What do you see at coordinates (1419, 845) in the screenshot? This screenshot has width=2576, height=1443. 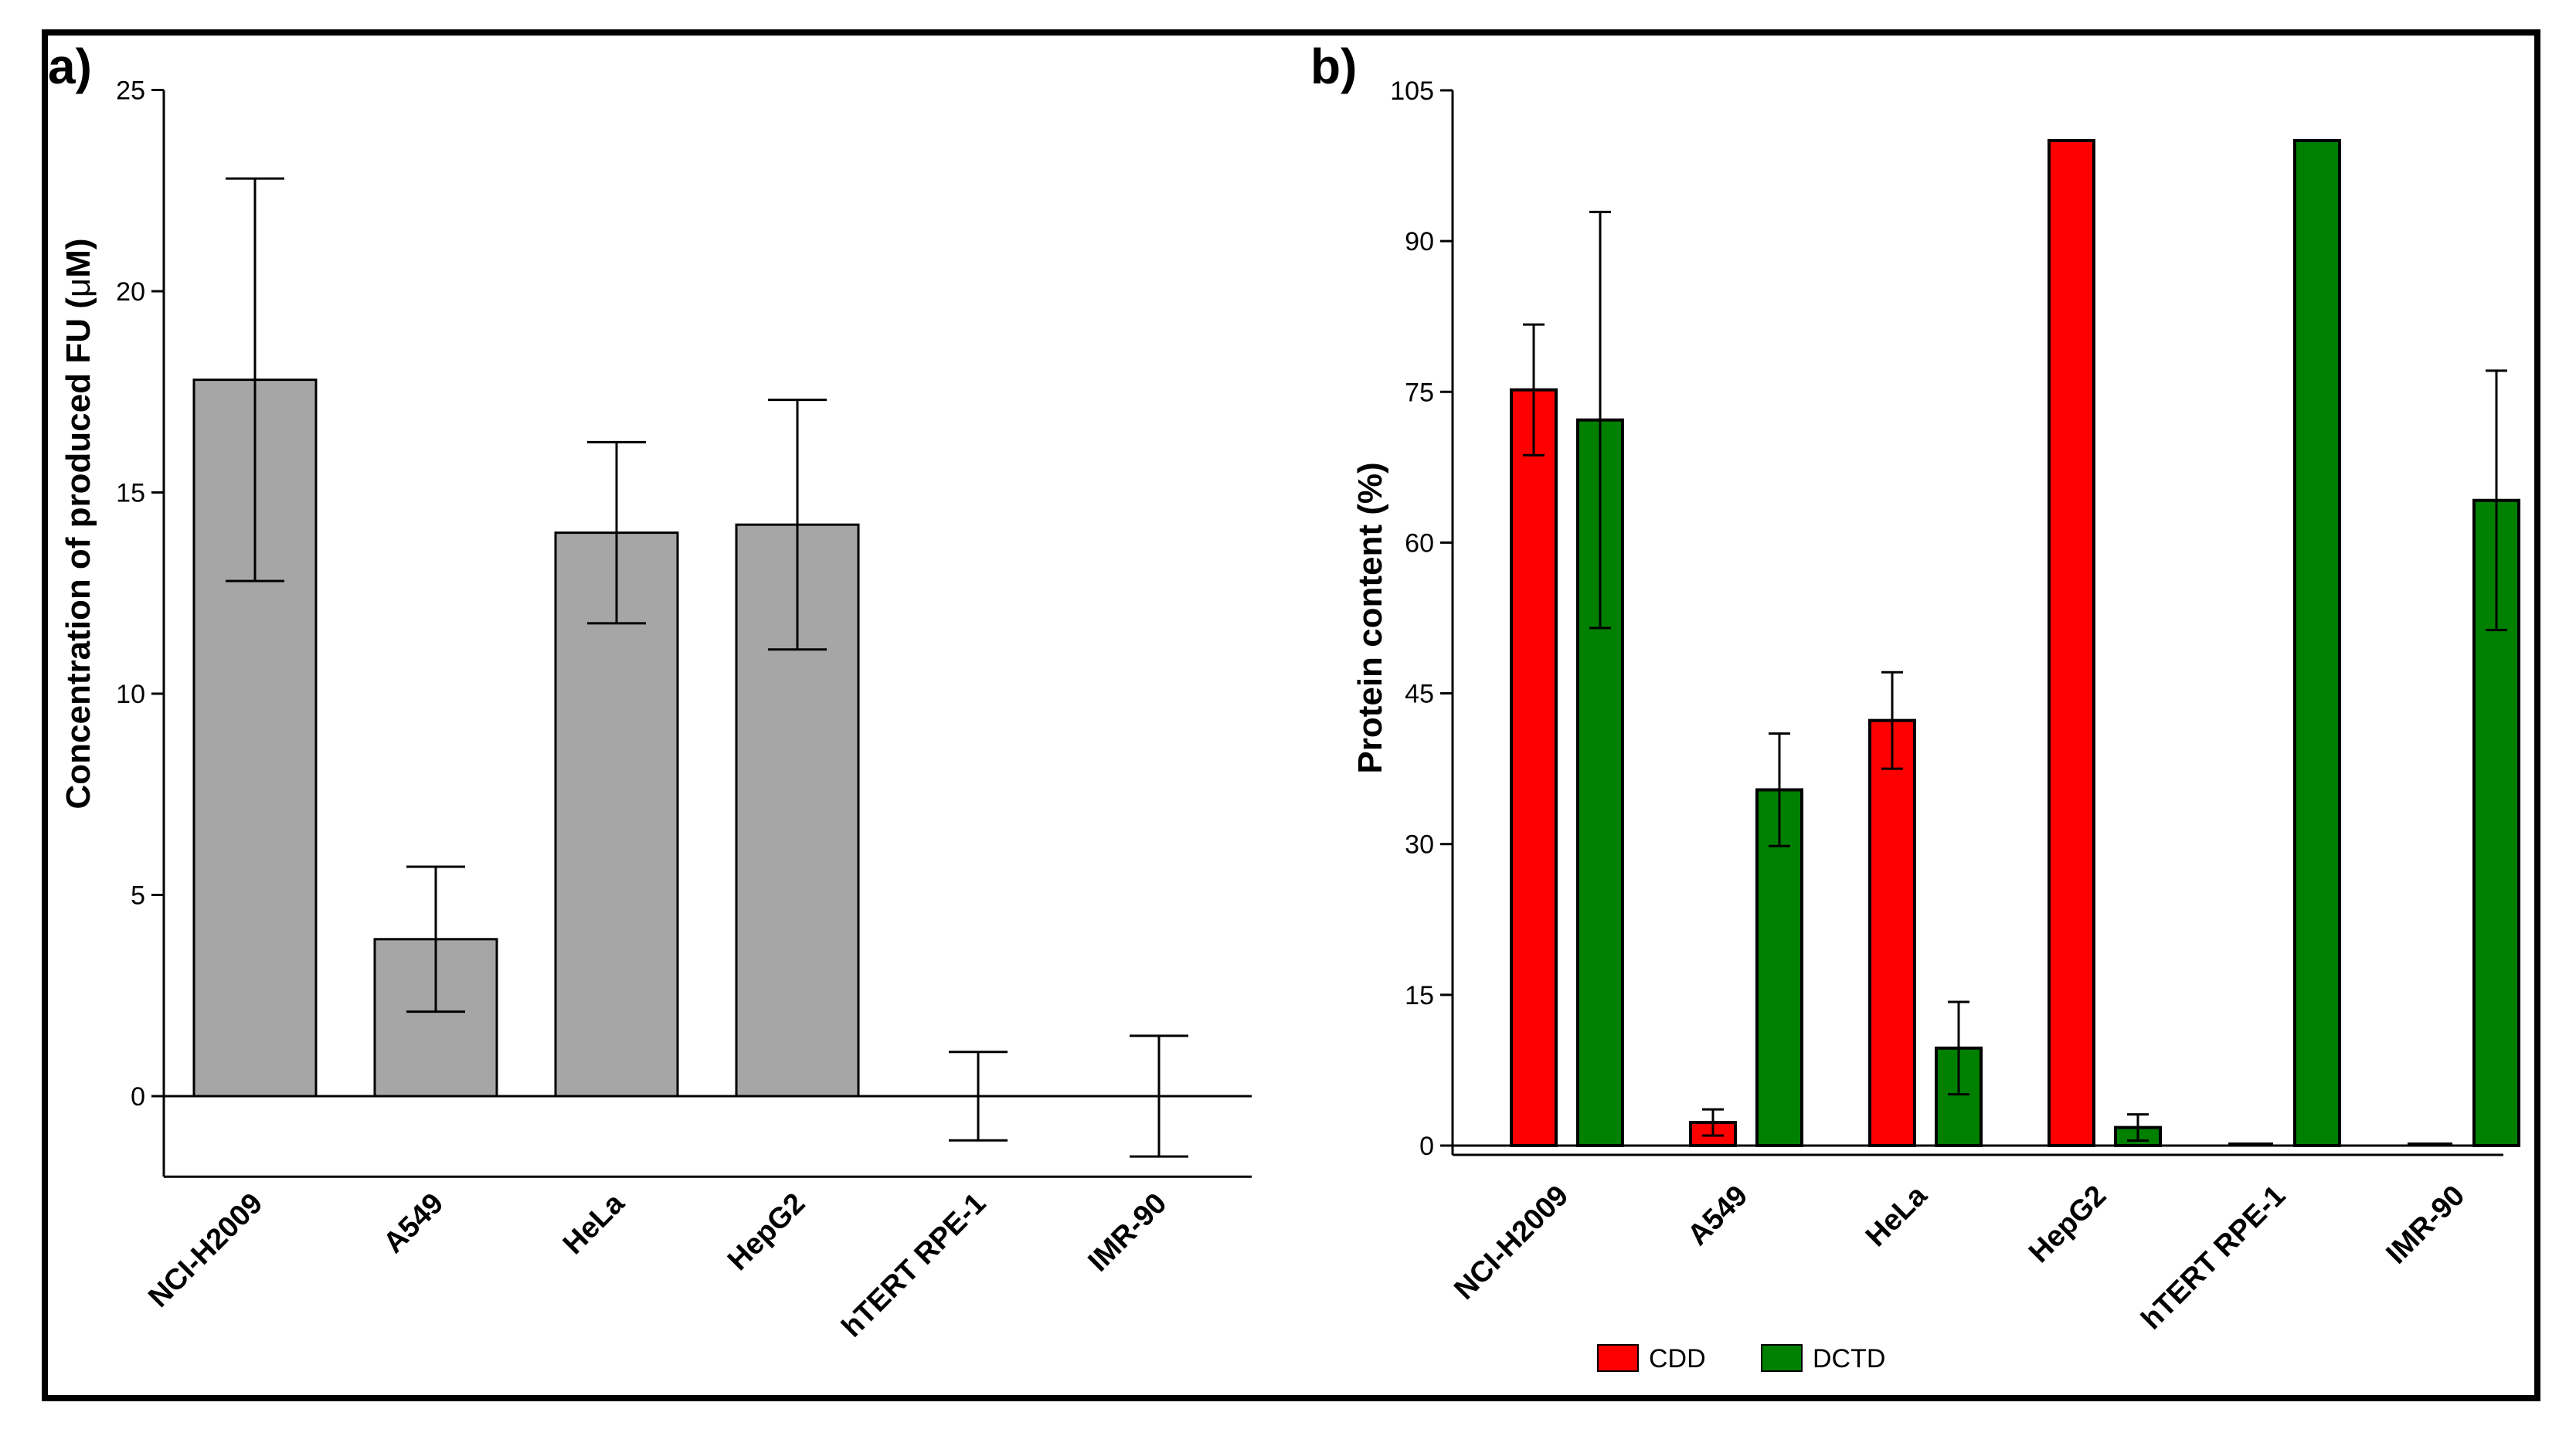 I see `y-tick-label-b-30: 30` at bounding box center [1419, 845].